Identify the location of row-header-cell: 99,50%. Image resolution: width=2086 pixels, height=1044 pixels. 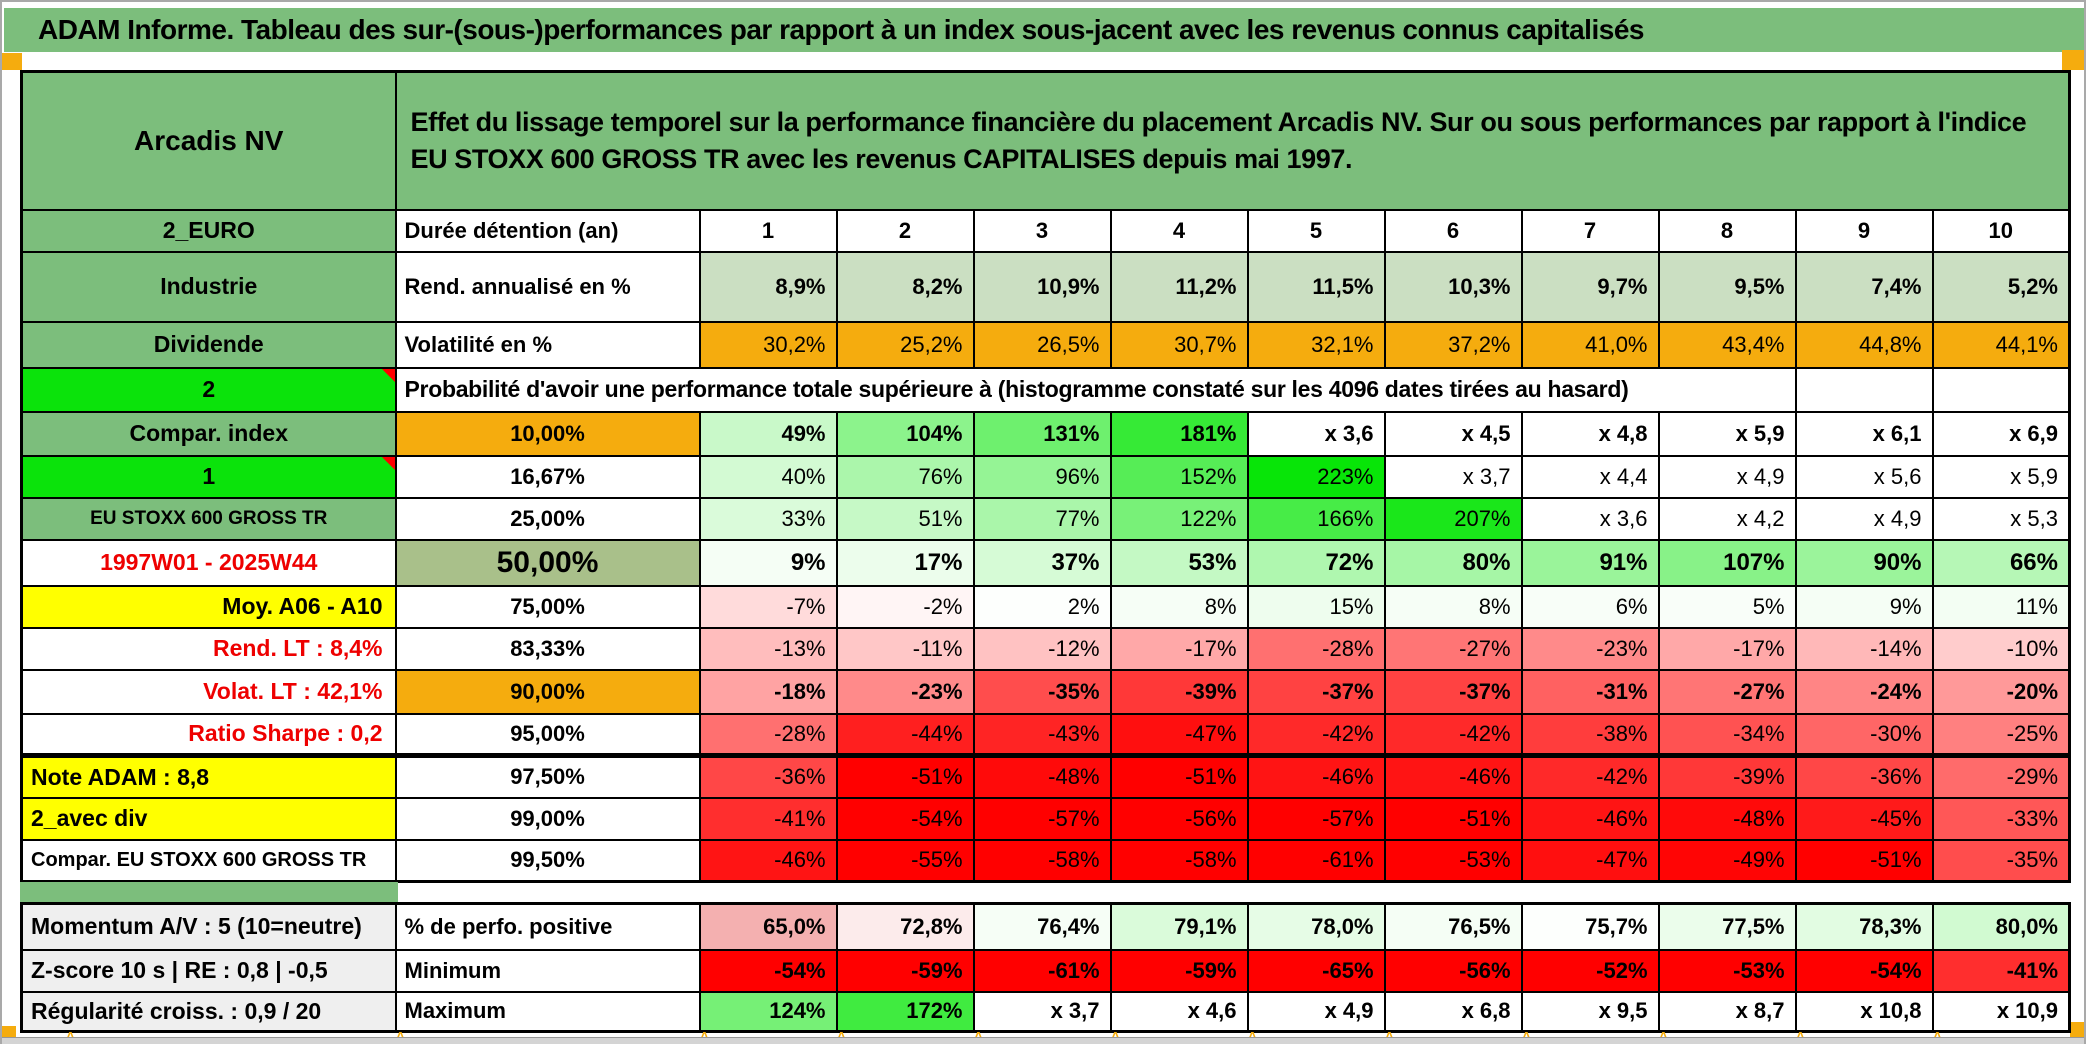
(547, 860).